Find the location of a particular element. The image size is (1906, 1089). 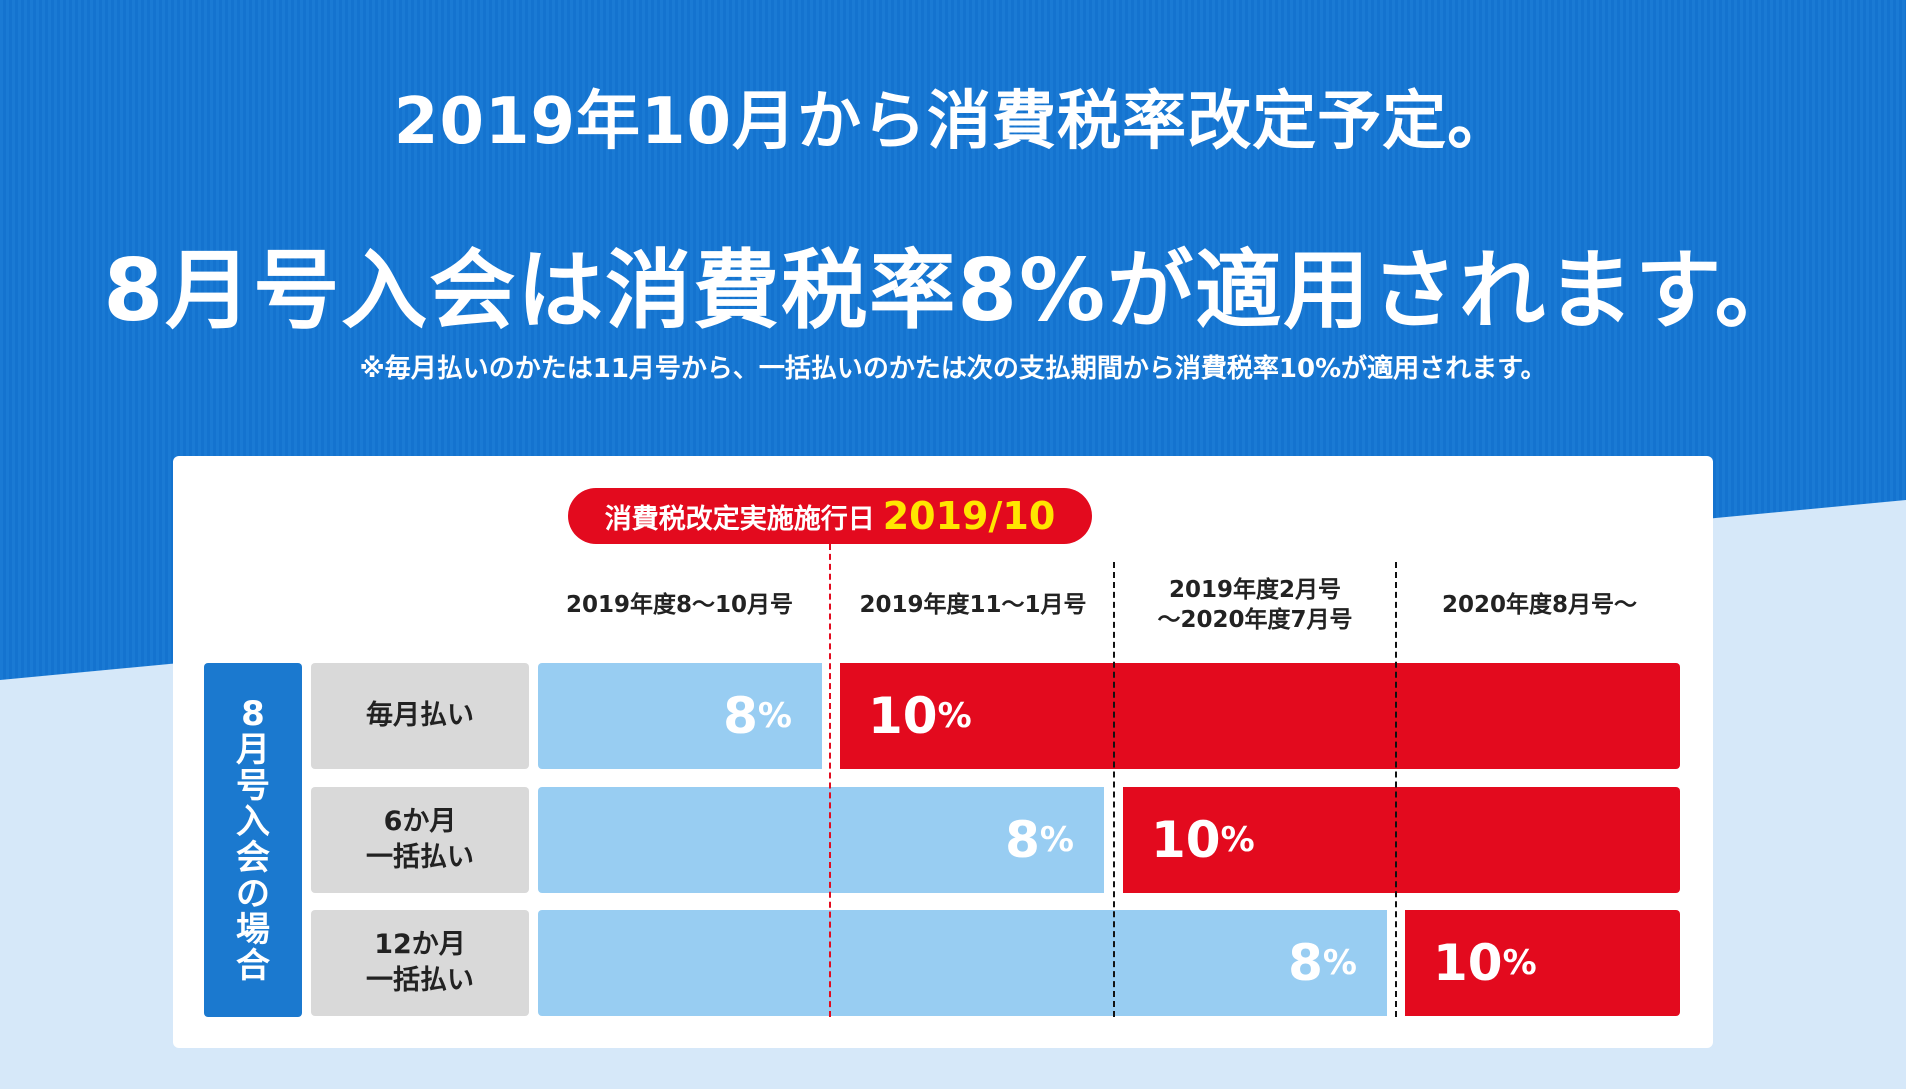

column-header-aug-oct: 2019年度8～10月号 is located at coordinates (679, 605).